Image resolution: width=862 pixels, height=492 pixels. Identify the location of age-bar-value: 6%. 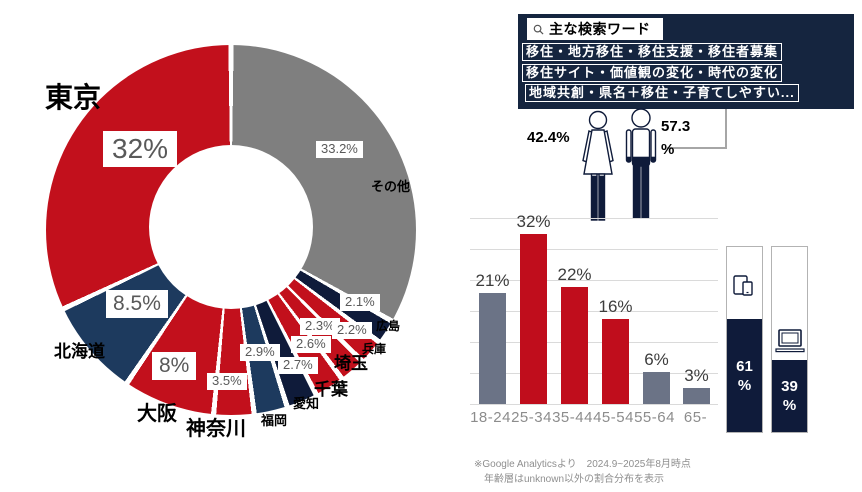
(656, 360).